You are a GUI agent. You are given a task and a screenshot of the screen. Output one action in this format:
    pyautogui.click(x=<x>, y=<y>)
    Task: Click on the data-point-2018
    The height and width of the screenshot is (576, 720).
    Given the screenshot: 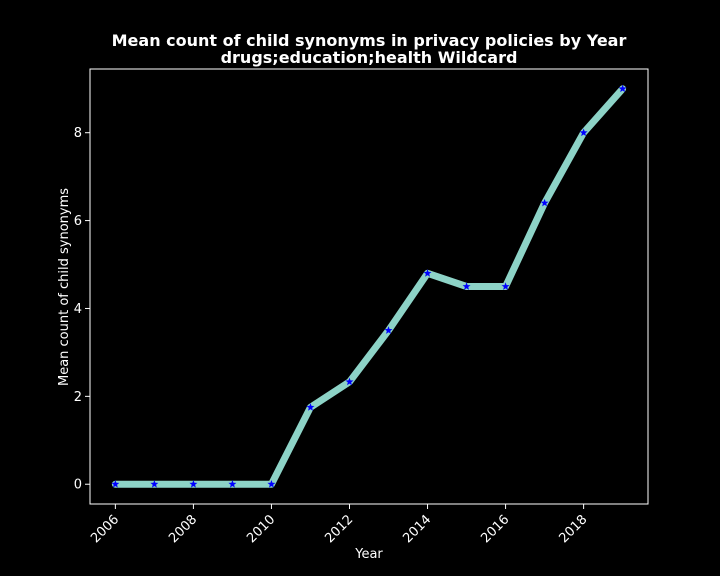 What is the action you would take?
    pyautogui.click(x=583, y=132)
    